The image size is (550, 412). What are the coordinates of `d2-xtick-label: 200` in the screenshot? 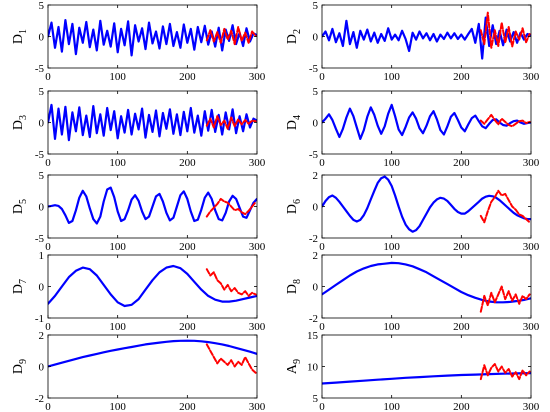 It's located at (461, 77).